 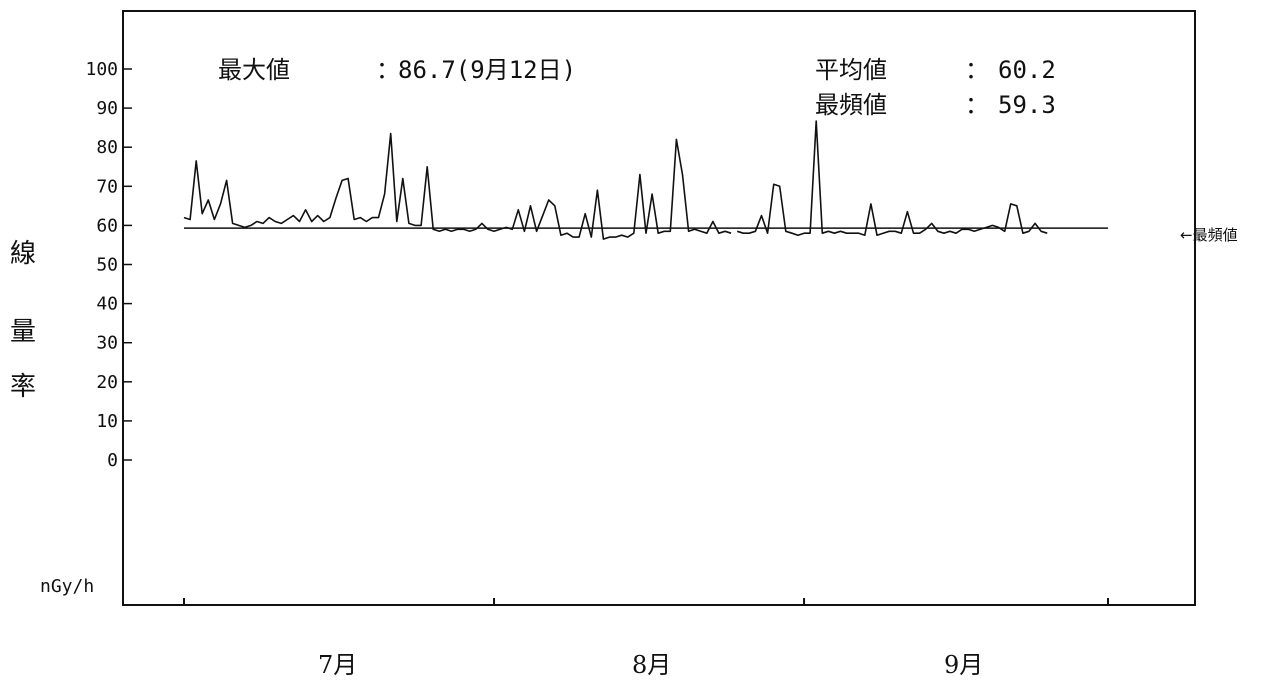 I want to click on max-label: 最大値, so click(x=254, y=70).